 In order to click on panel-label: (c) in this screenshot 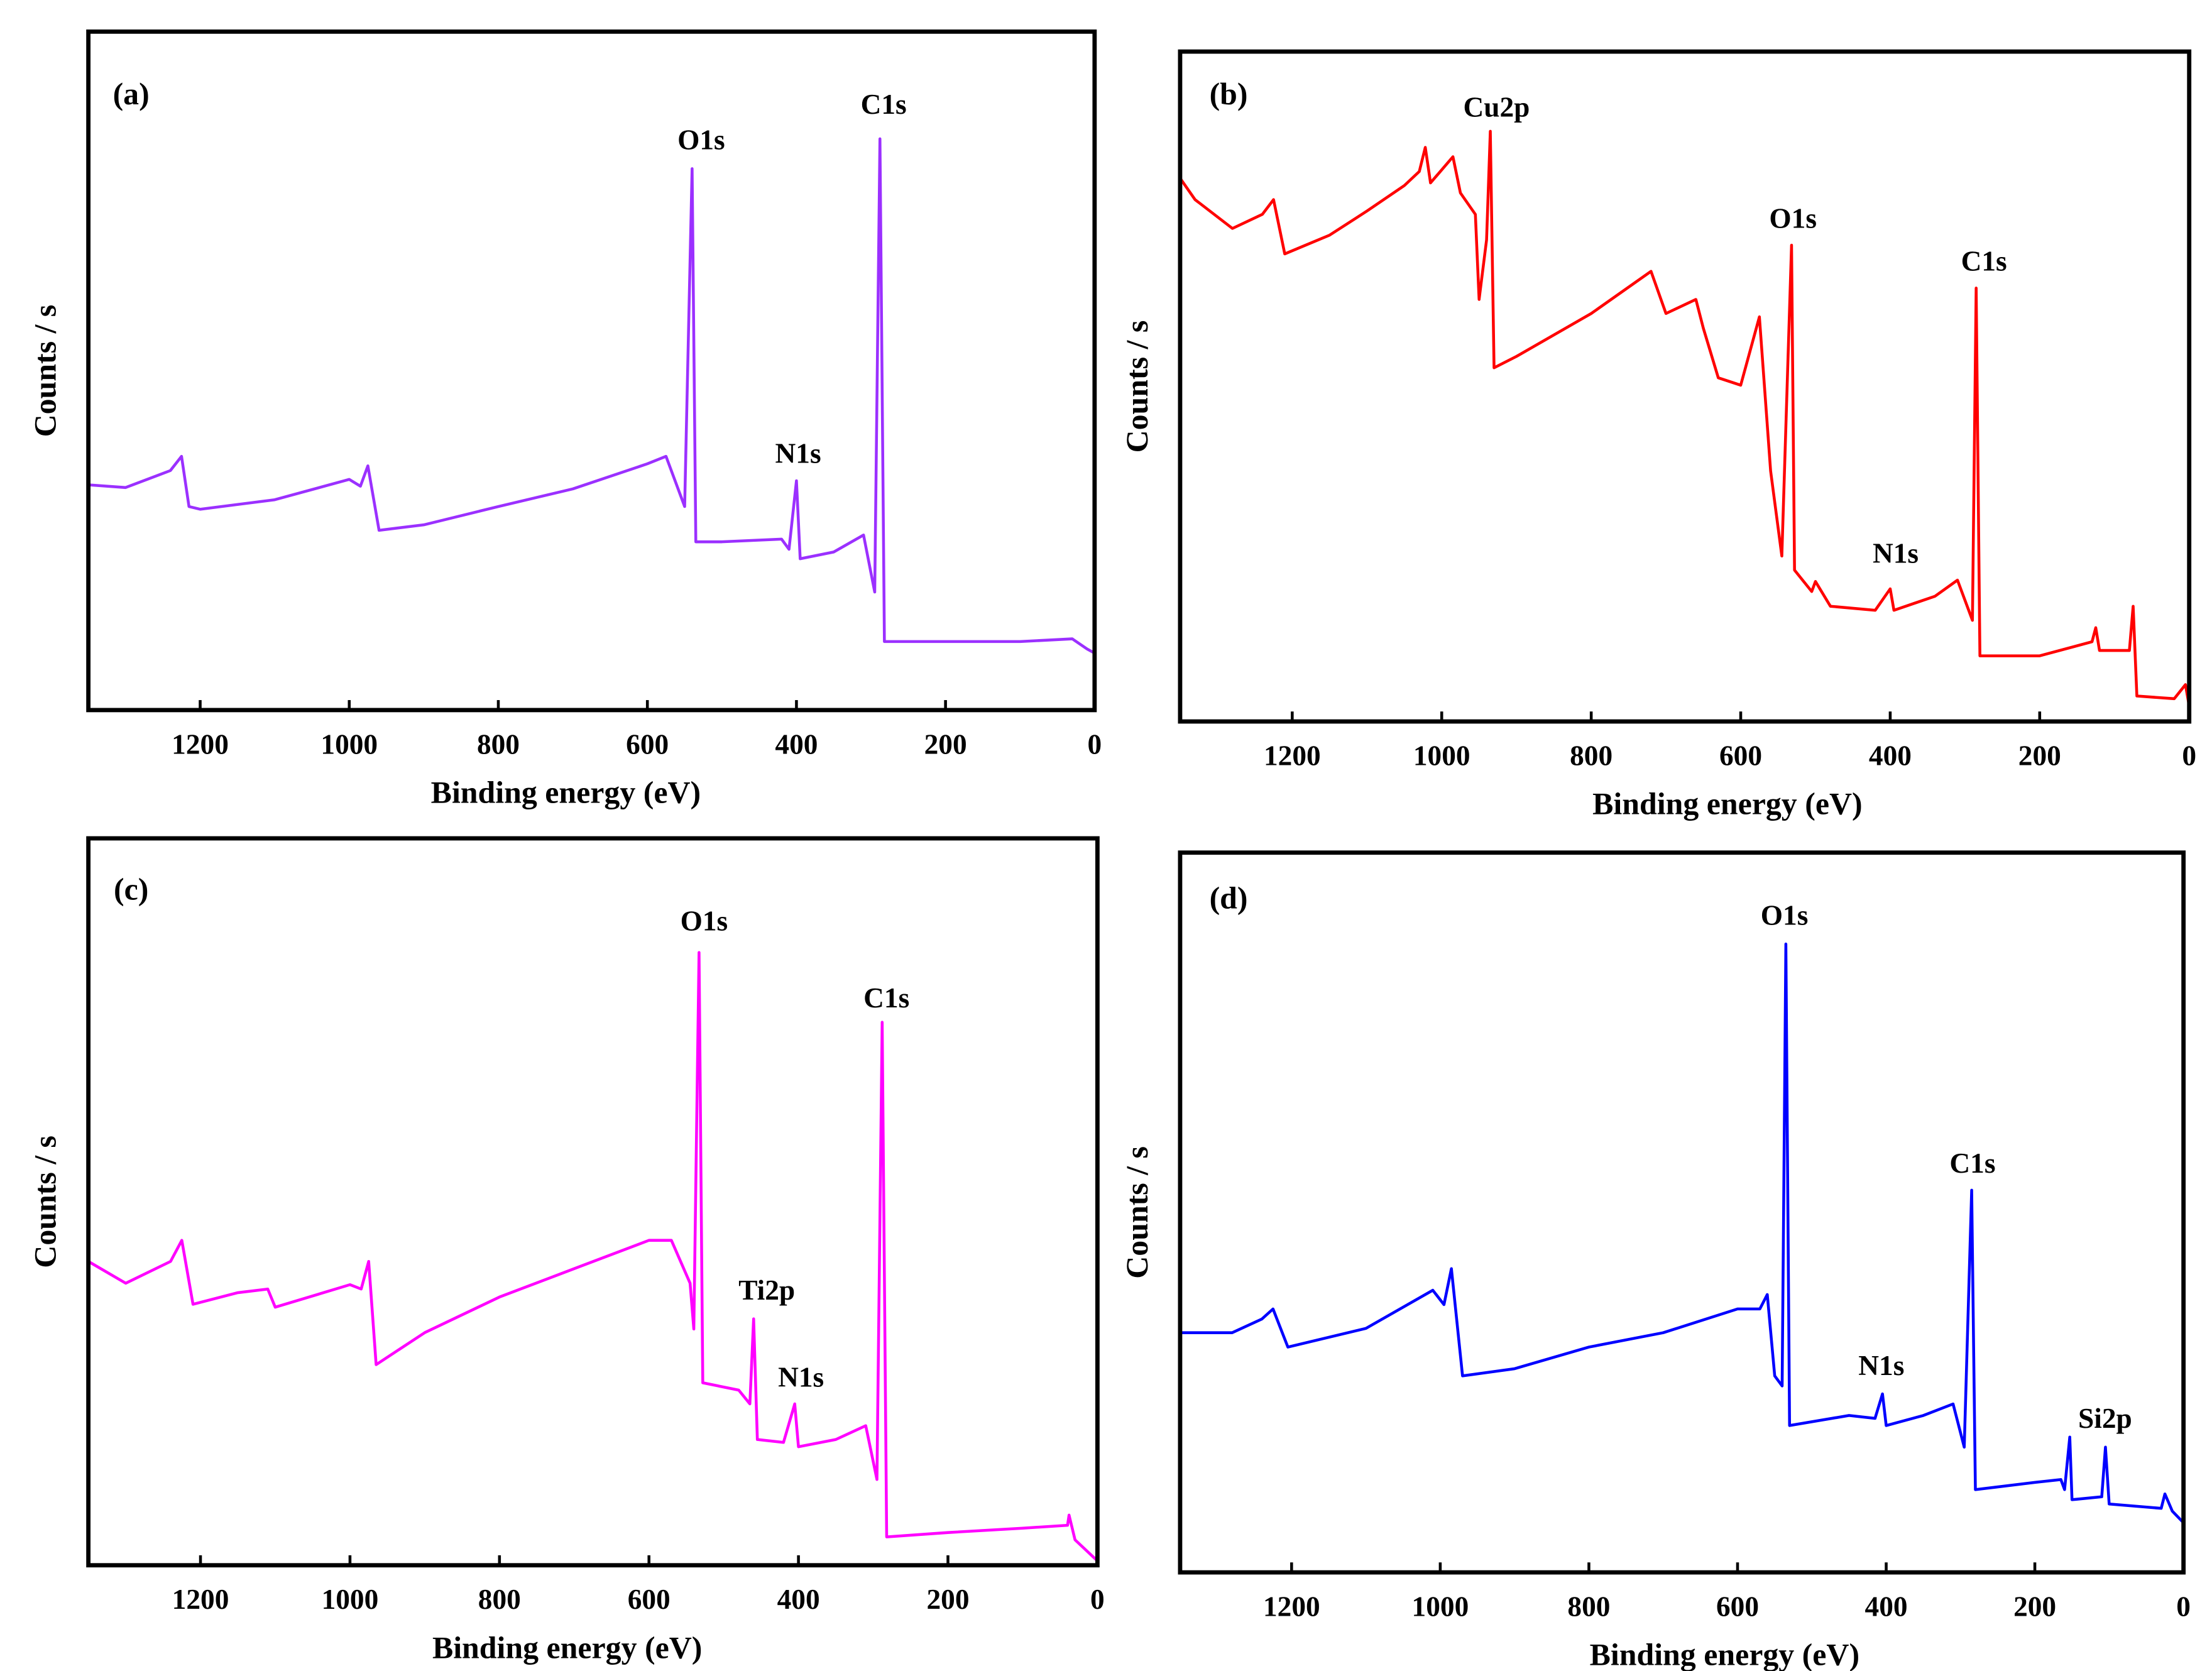, I will do `click(131, 890)`.